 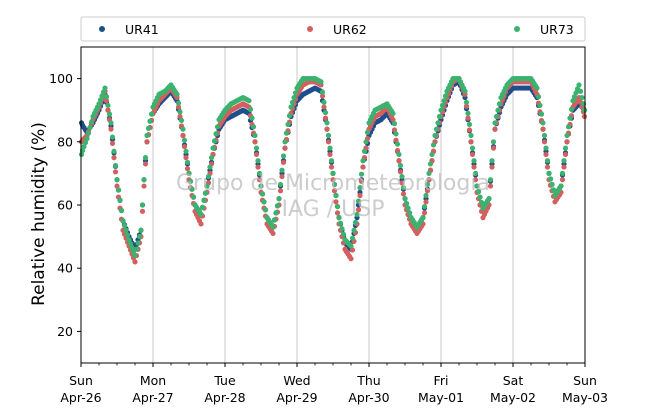 What do you see at coordinates (333, 183) in the screenshot?
I see `watermark-line-1: Grupo de Micrometeorologia` at bounding box center [333, 183].